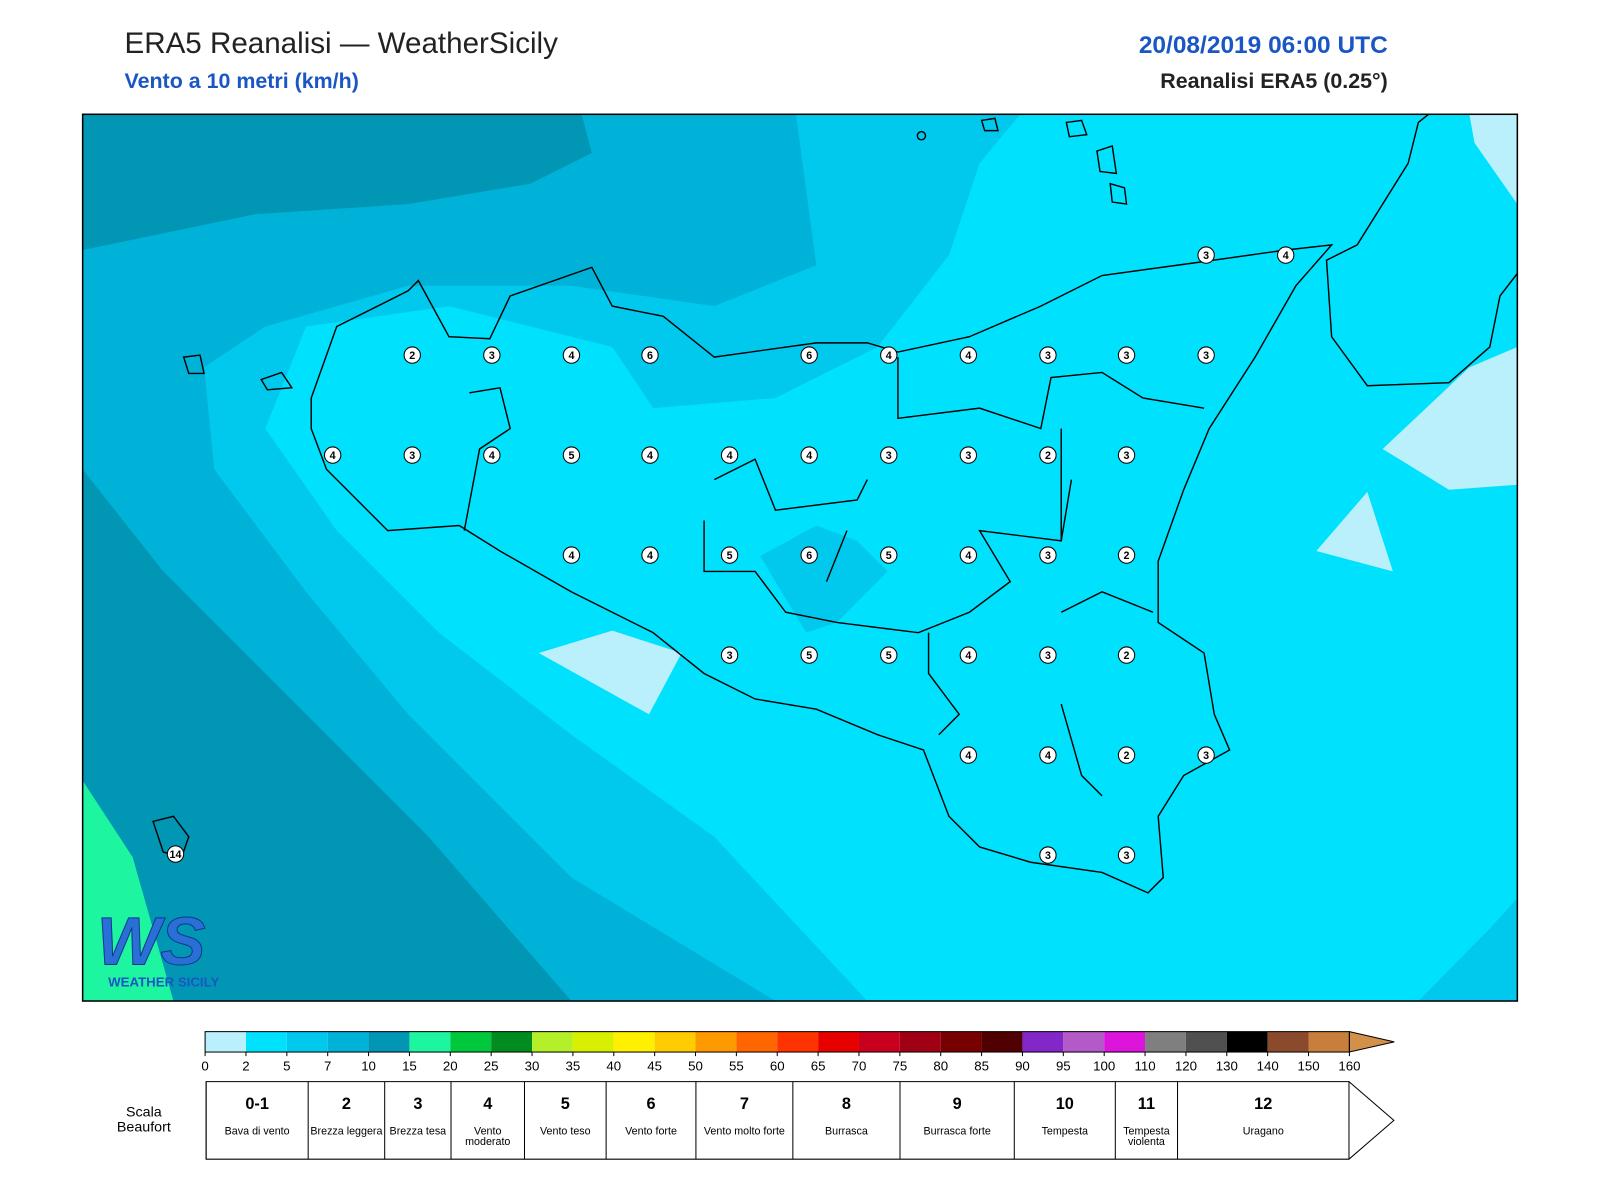  Describe the element at coordinates (1263, 45) in the screenshot. I see `datetime: 20/08/2019 06:00 UTC` at that location.